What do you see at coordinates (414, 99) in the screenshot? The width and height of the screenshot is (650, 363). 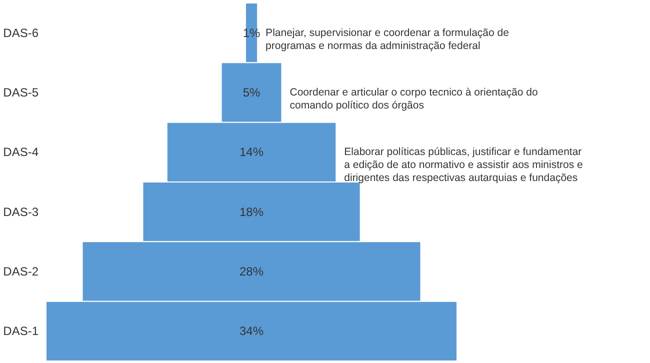 I see `text: Coordenar e articular o corpo tecnico à orientação do comando político dos órgãos` at bounding box center [414, 99].